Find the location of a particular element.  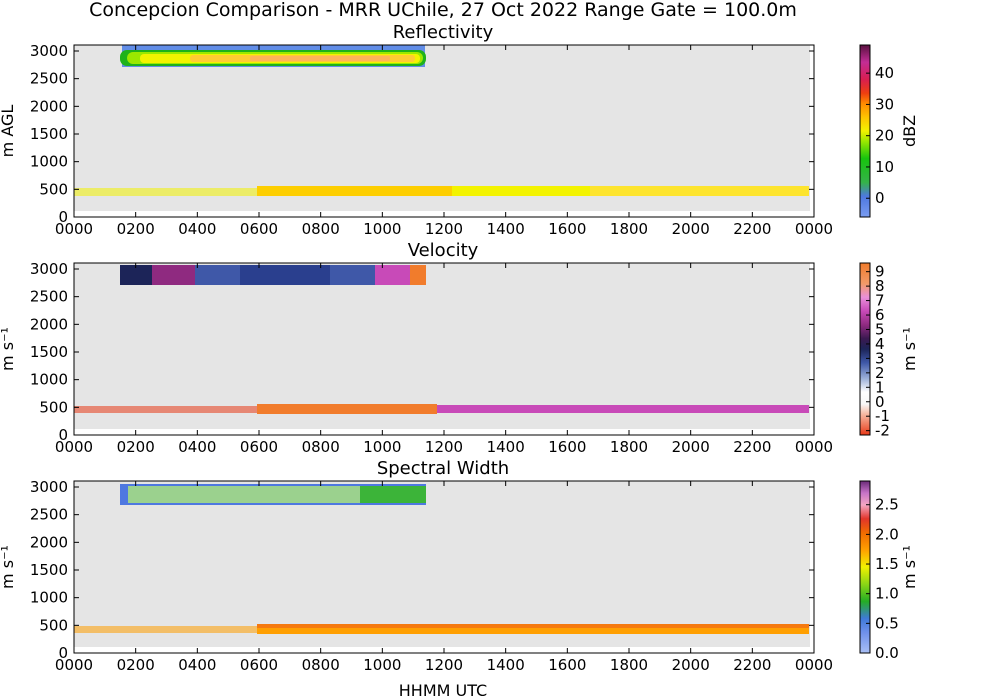

colorbar-tick-label: 0.5 is located at coordinates (887, 623).